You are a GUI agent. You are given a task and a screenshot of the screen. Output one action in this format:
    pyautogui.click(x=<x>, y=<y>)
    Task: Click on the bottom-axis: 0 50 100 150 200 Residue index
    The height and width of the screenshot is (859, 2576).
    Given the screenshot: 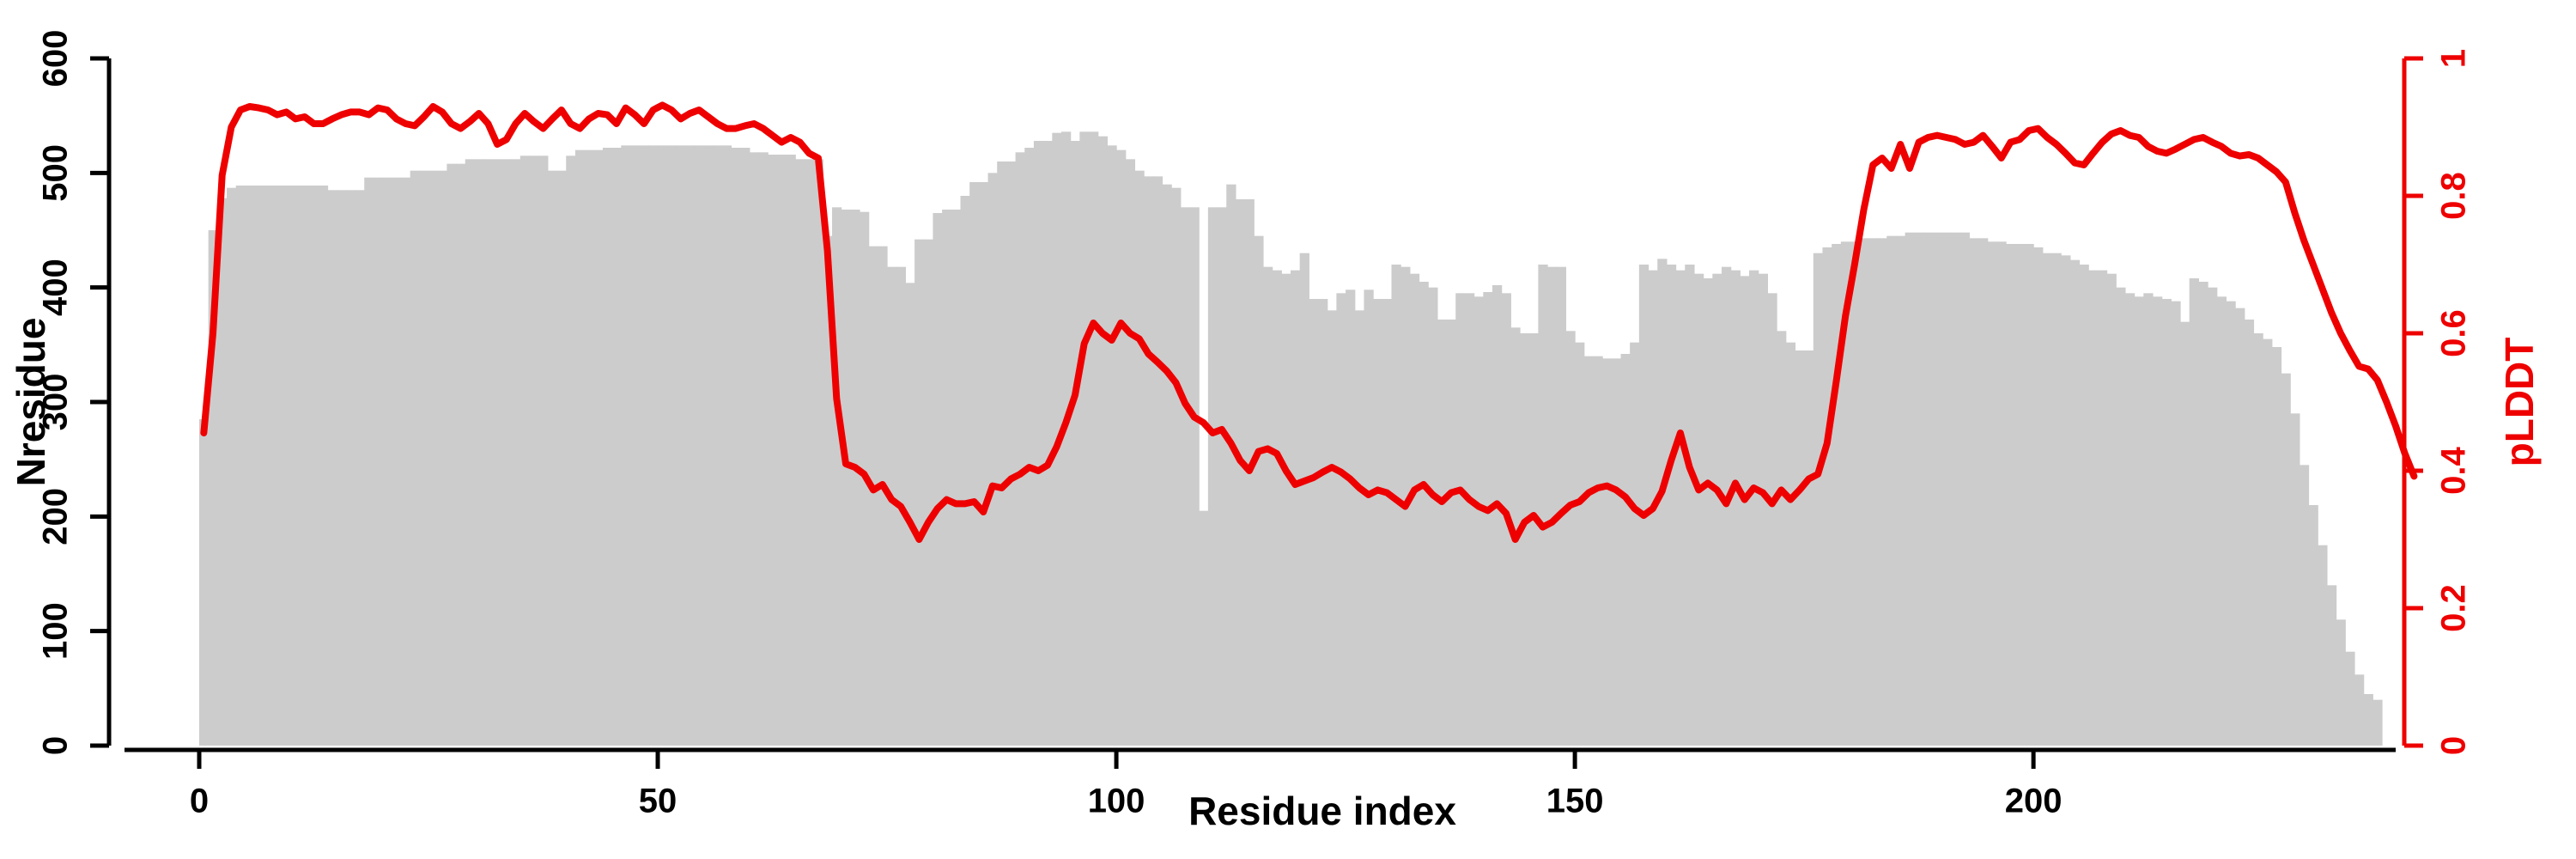 What is the action you would take?
    pyautogui.click(x=1261, y=790)
    